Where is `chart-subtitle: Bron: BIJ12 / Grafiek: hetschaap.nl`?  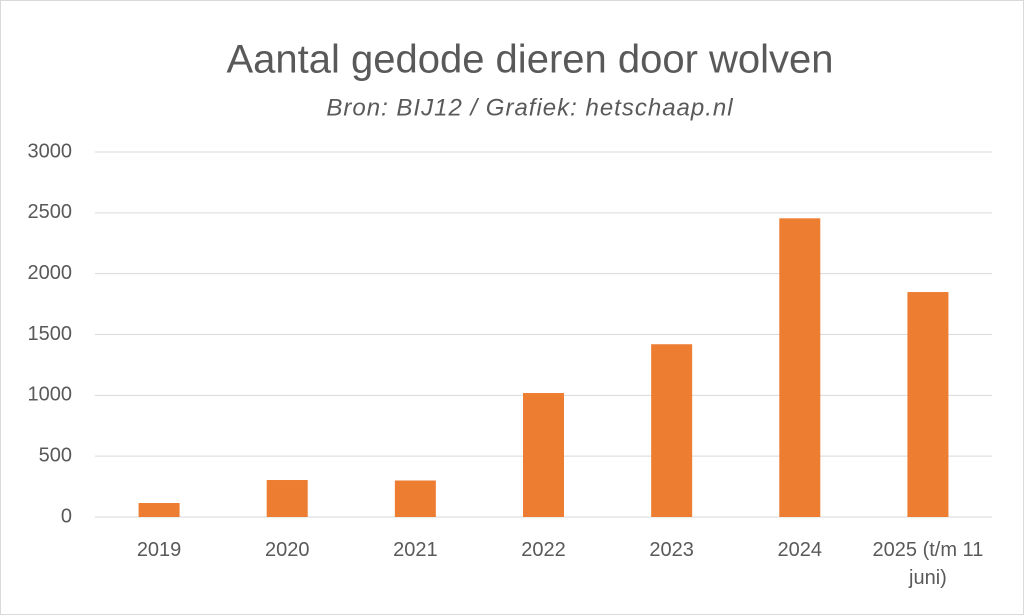 chart-subtitle: Bron: BIJ12 / Grafiek: hetschaap.nl is located at coordinates (529, 107).